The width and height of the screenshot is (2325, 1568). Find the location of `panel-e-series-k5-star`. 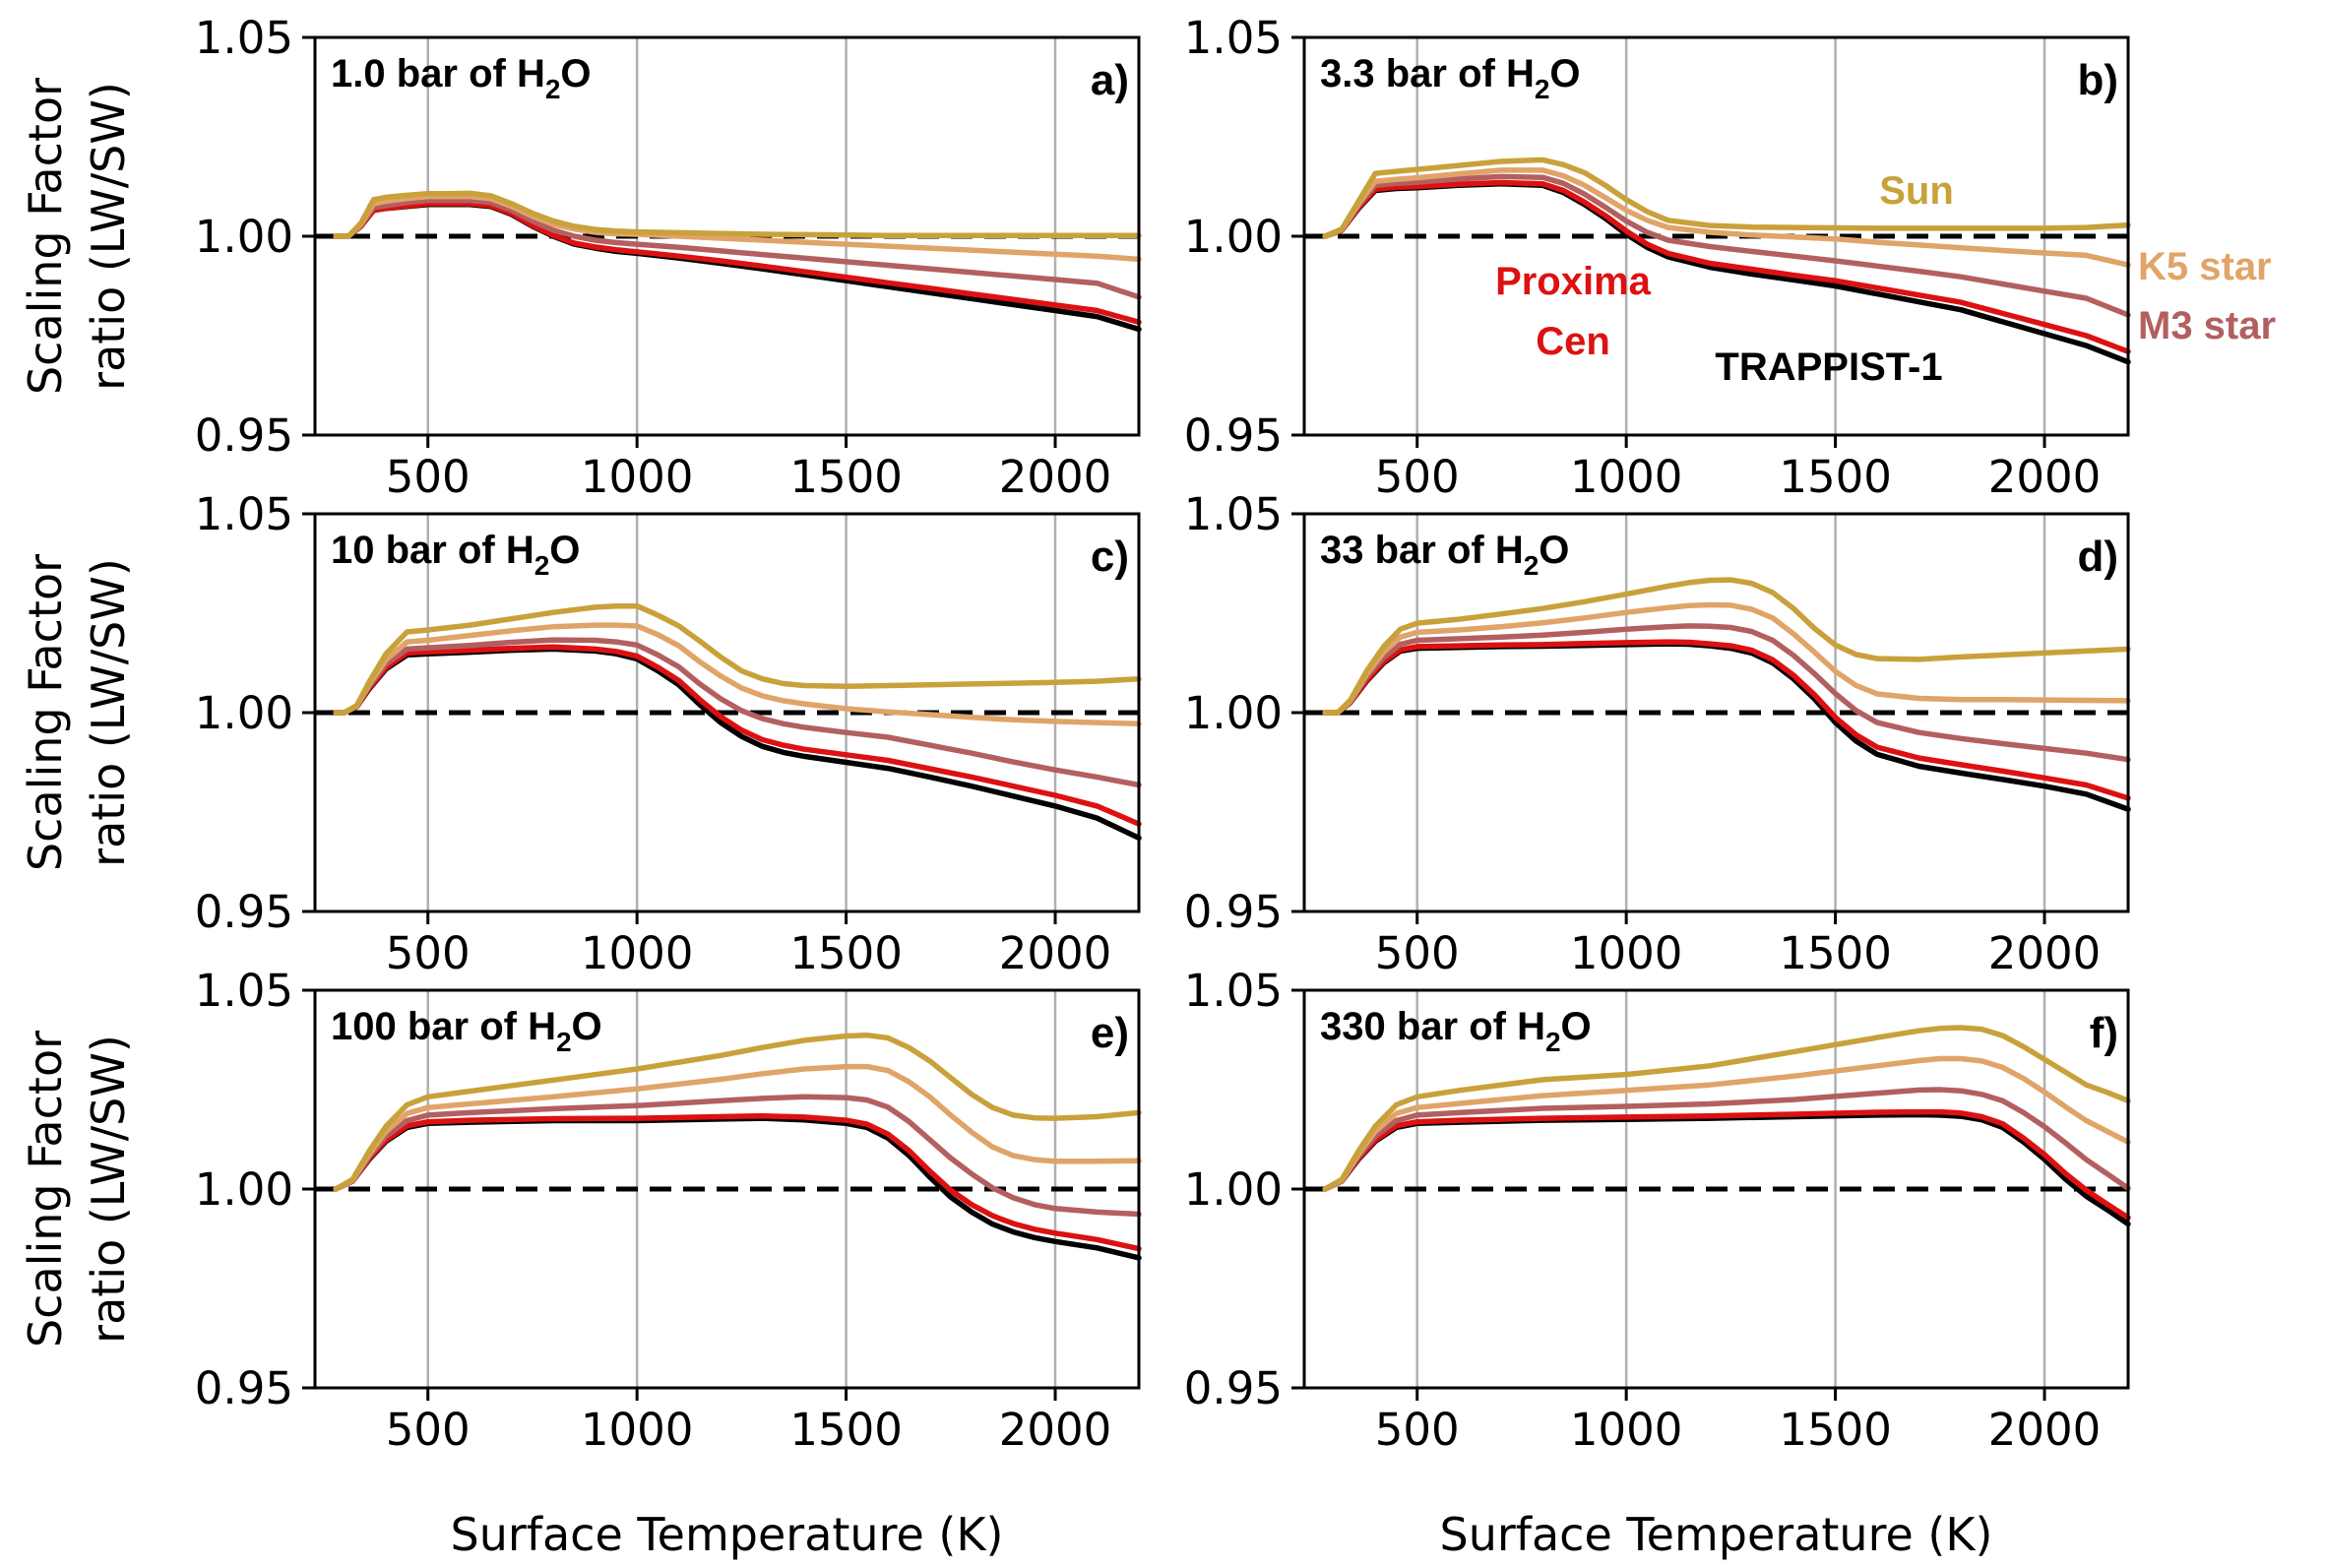

panel-e-series-k5-star is located at coordinates (737, 1127).